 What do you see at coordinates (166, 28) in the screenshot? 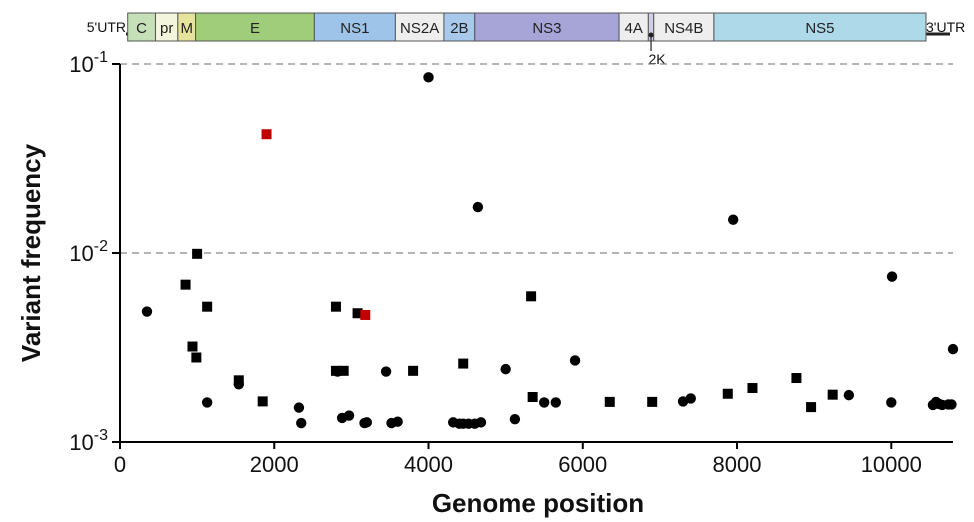
I see `gene-label: pr` at bounding box center [166, 28].